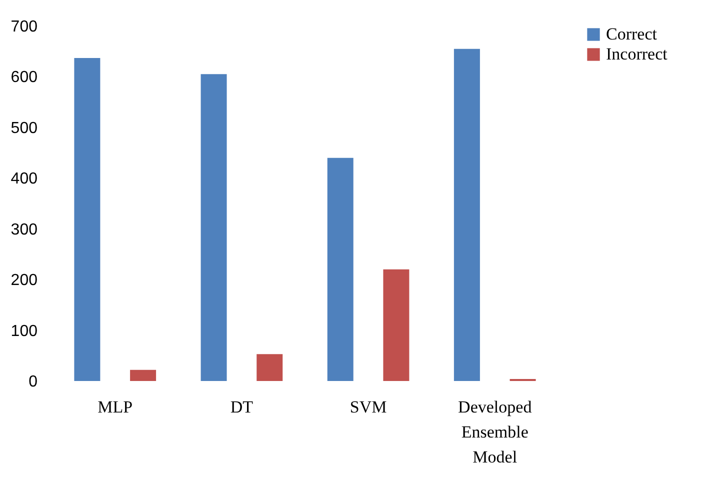  I want to click on y-tick-label: 0, so click(33, 382).